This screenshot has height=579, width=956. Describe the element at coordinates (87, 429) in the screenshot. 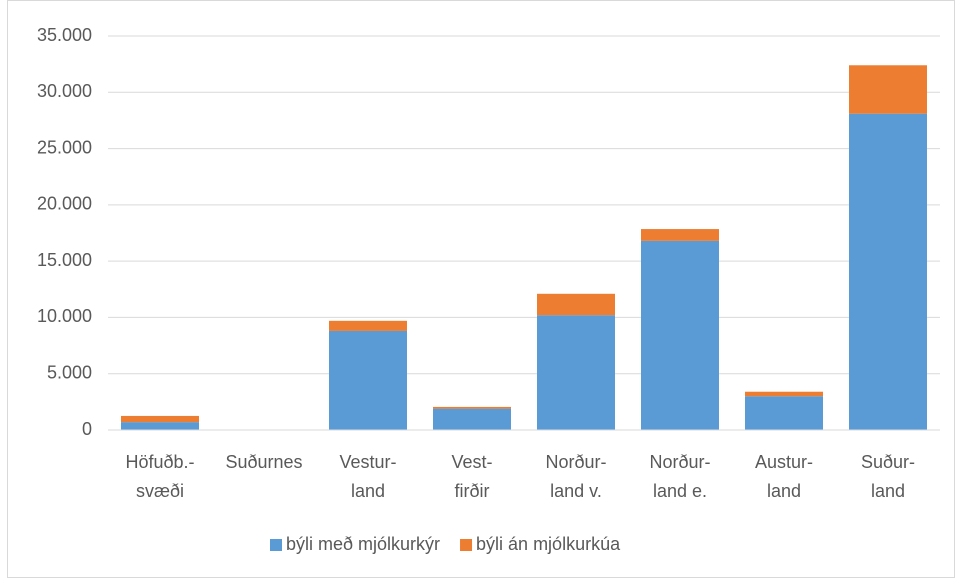

I see `y-tick-label: 0` at that location.